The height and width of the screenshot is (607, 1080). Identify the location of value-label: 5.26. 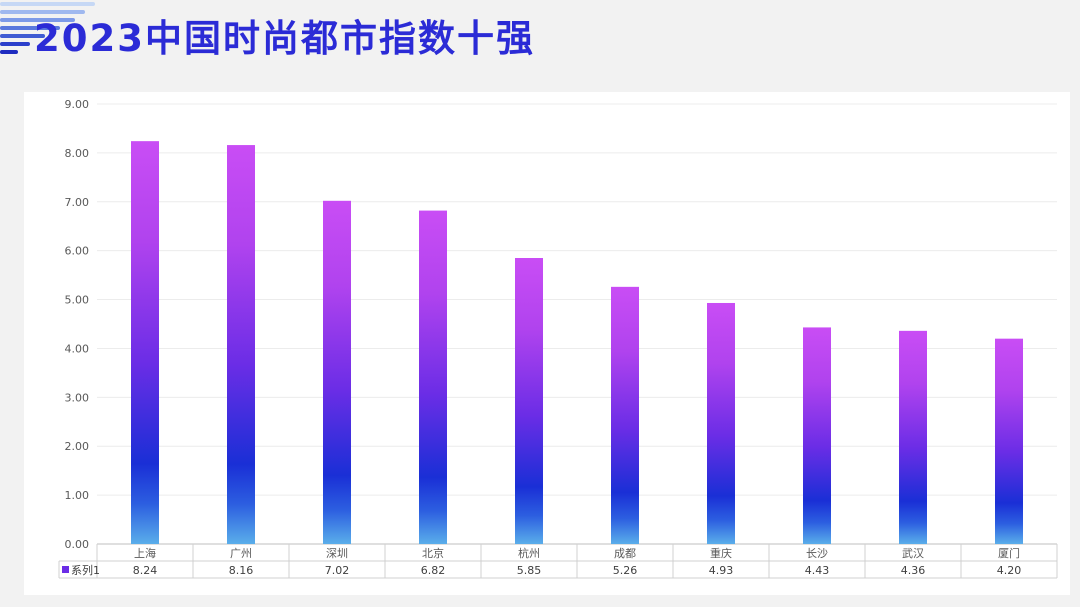
(625, 570).